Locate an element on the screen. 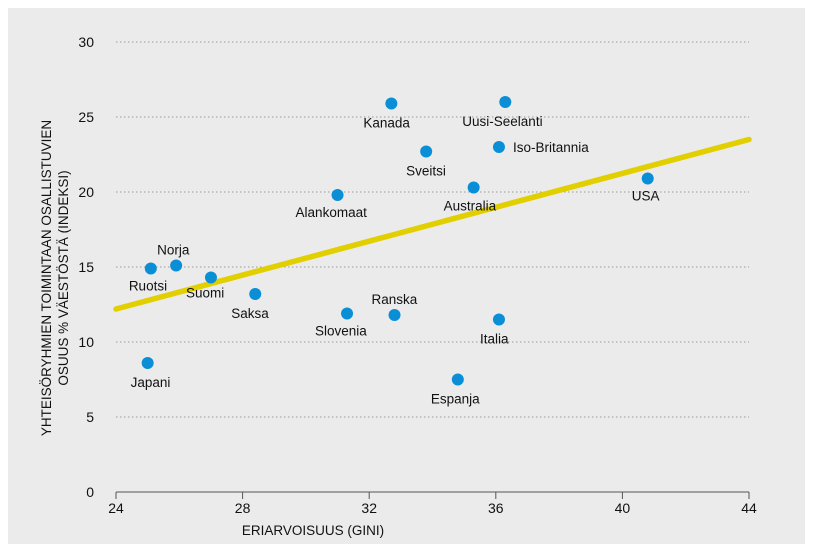  data-point-label: Suomi is located at coordinates (205, 293).